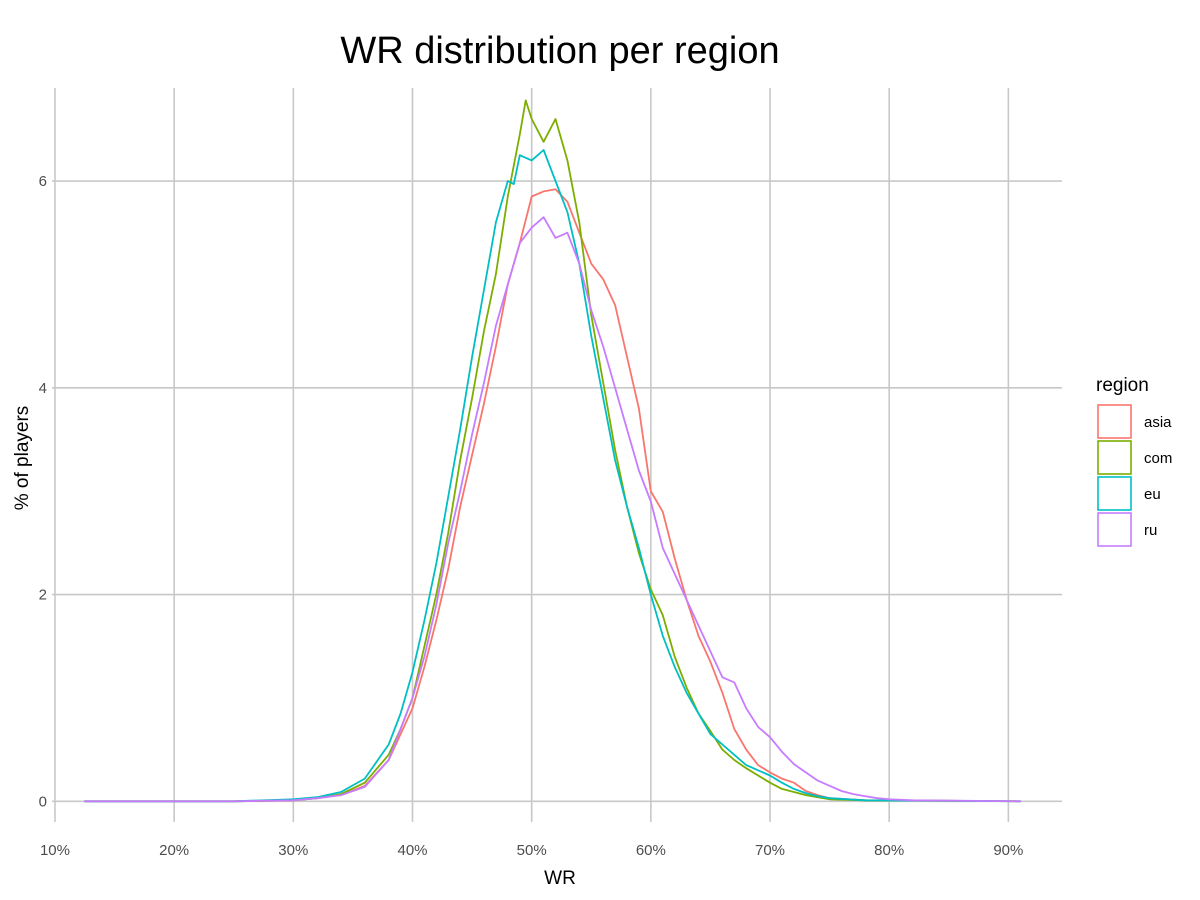  I want to click on legend-key-ru, so click(1114, 529).